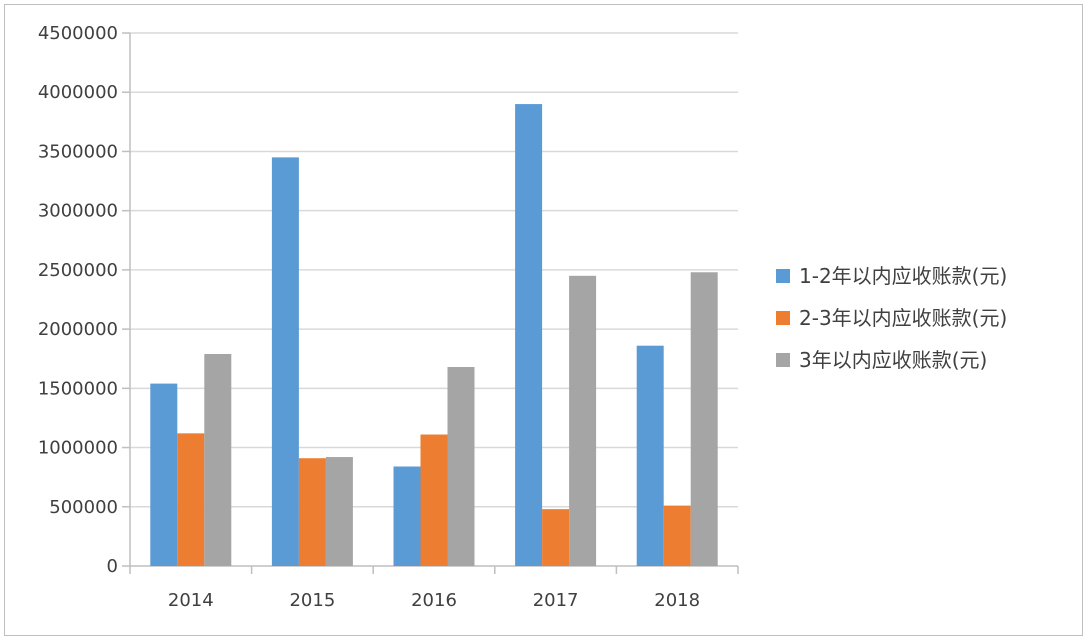  Describe the element at coordinates (218, 459) in the screenshot. I see `bar-3-2014` at that location.